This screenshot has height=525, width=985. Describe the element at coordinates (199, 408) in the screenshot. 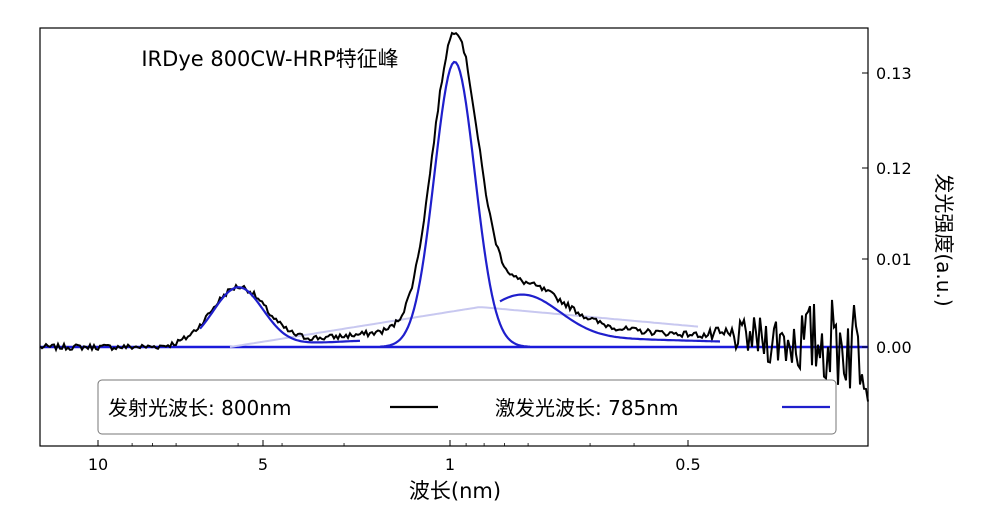

I see `legend-label-emission: 发射光波长: 800nm` at that location.